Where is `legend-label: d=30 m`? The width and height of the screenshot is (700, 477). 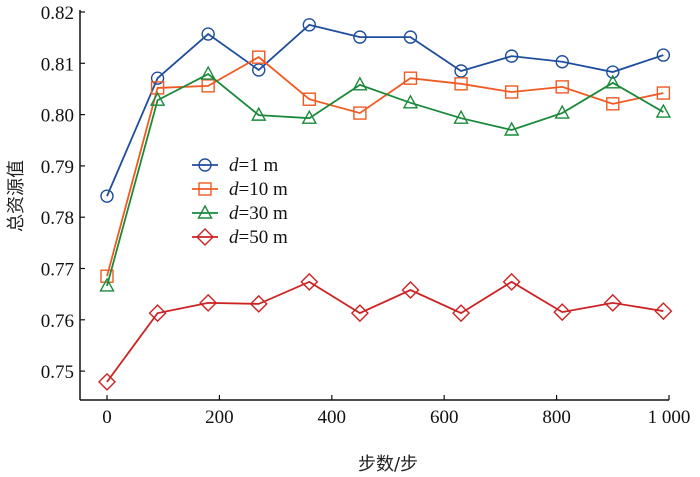 legend-label: d=30 m is located at coordinates (258, 213).